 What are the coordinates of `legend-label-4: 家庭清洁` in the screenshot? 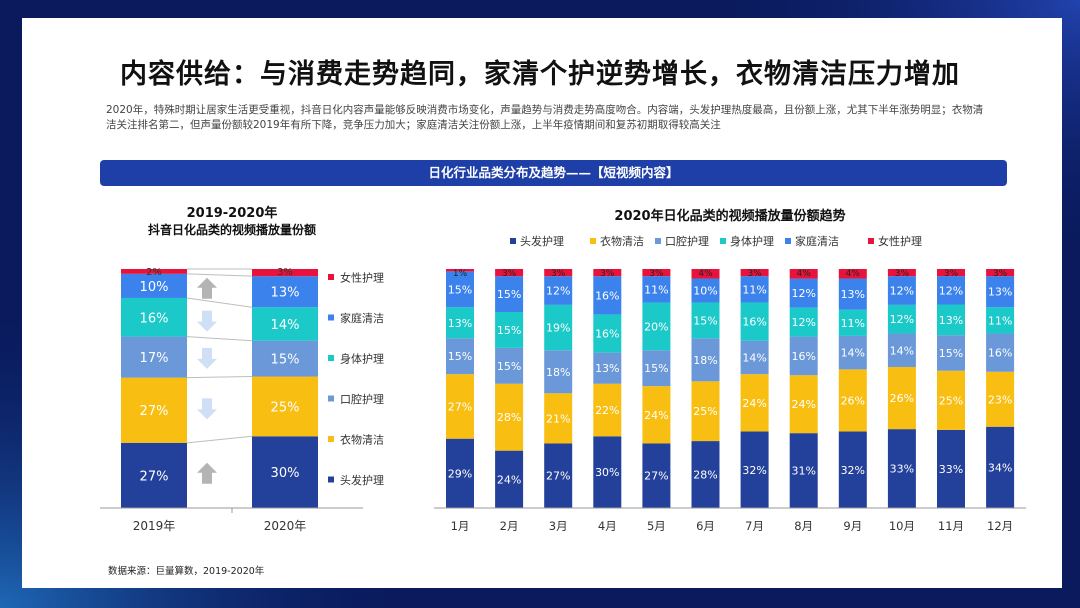 It's located at (817, 241).